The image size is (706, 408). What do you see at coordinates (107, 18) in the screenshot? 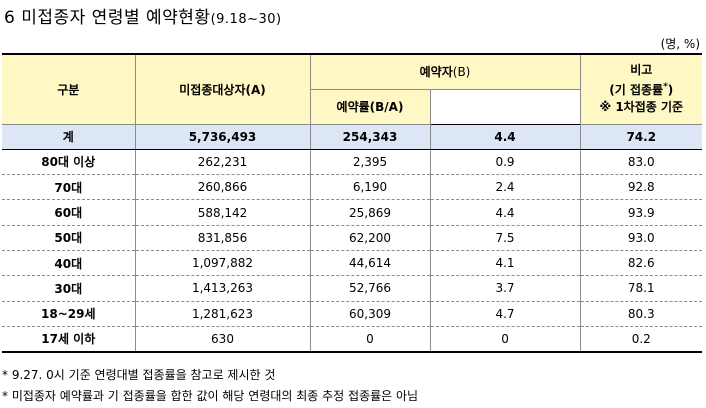
I see `title-main: 6 미접종자 연령별 예약현황` at bounding box center [107, 18].